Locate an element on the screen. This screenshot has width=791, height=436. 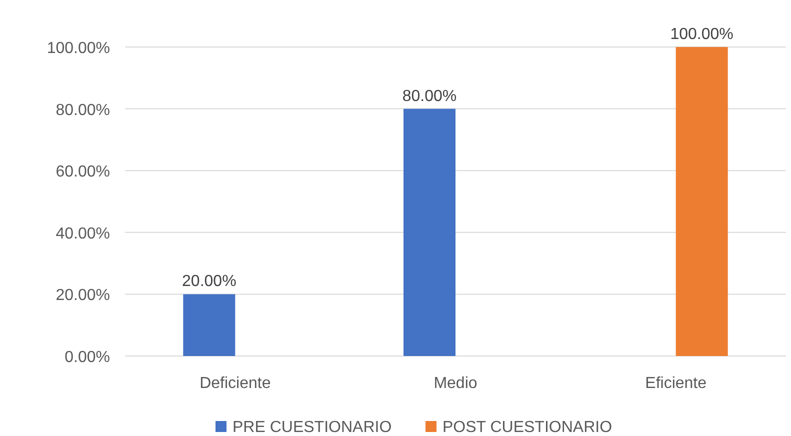
y-tick-label: 20.00% is located at coordinates (83, 295).